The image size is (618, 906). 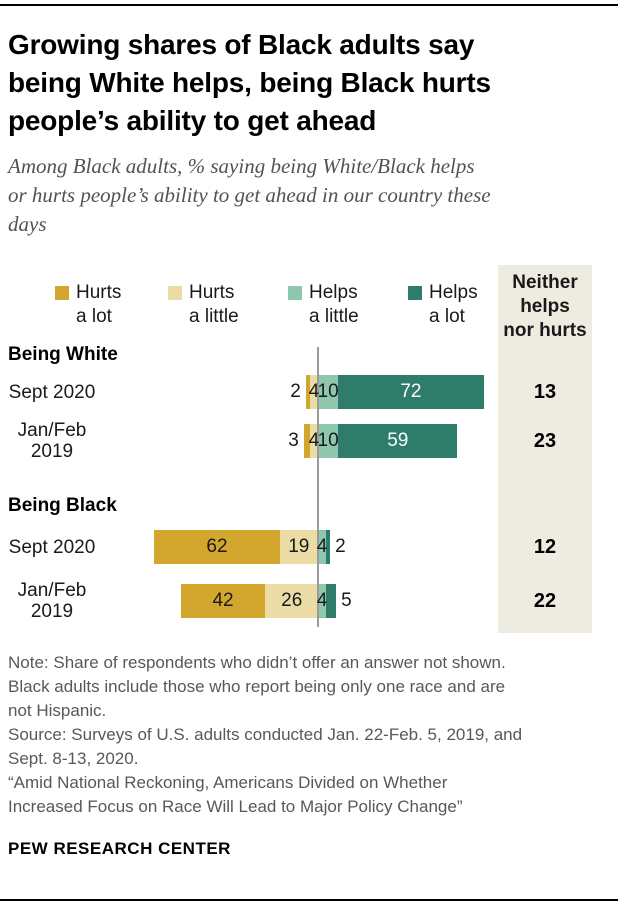 I want to click on bottom-rule, so click(x=309, y=900).